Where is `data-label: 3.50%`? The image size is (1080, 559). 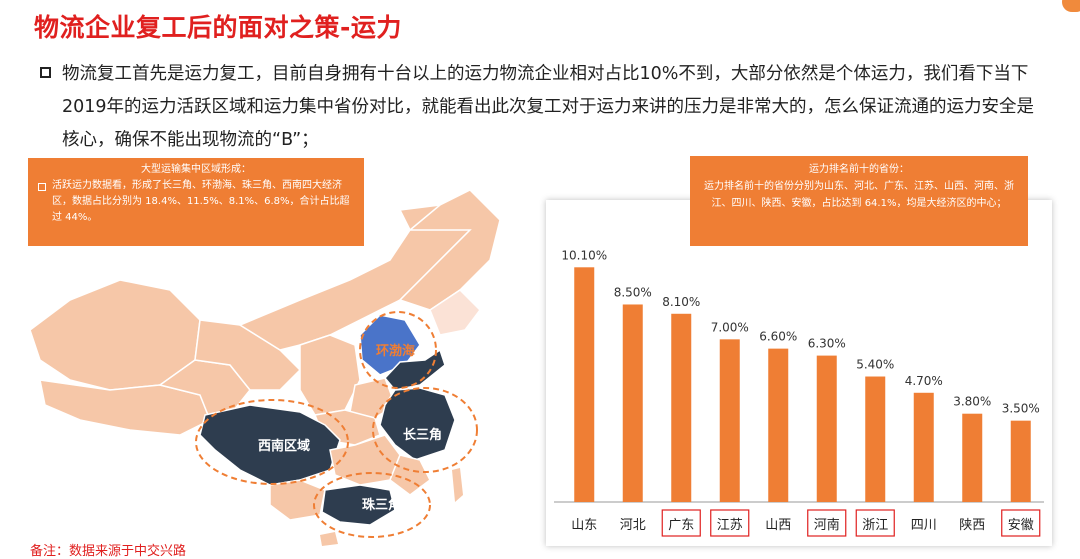 data-label: 3.50% is located at coordinates (1021, 409).